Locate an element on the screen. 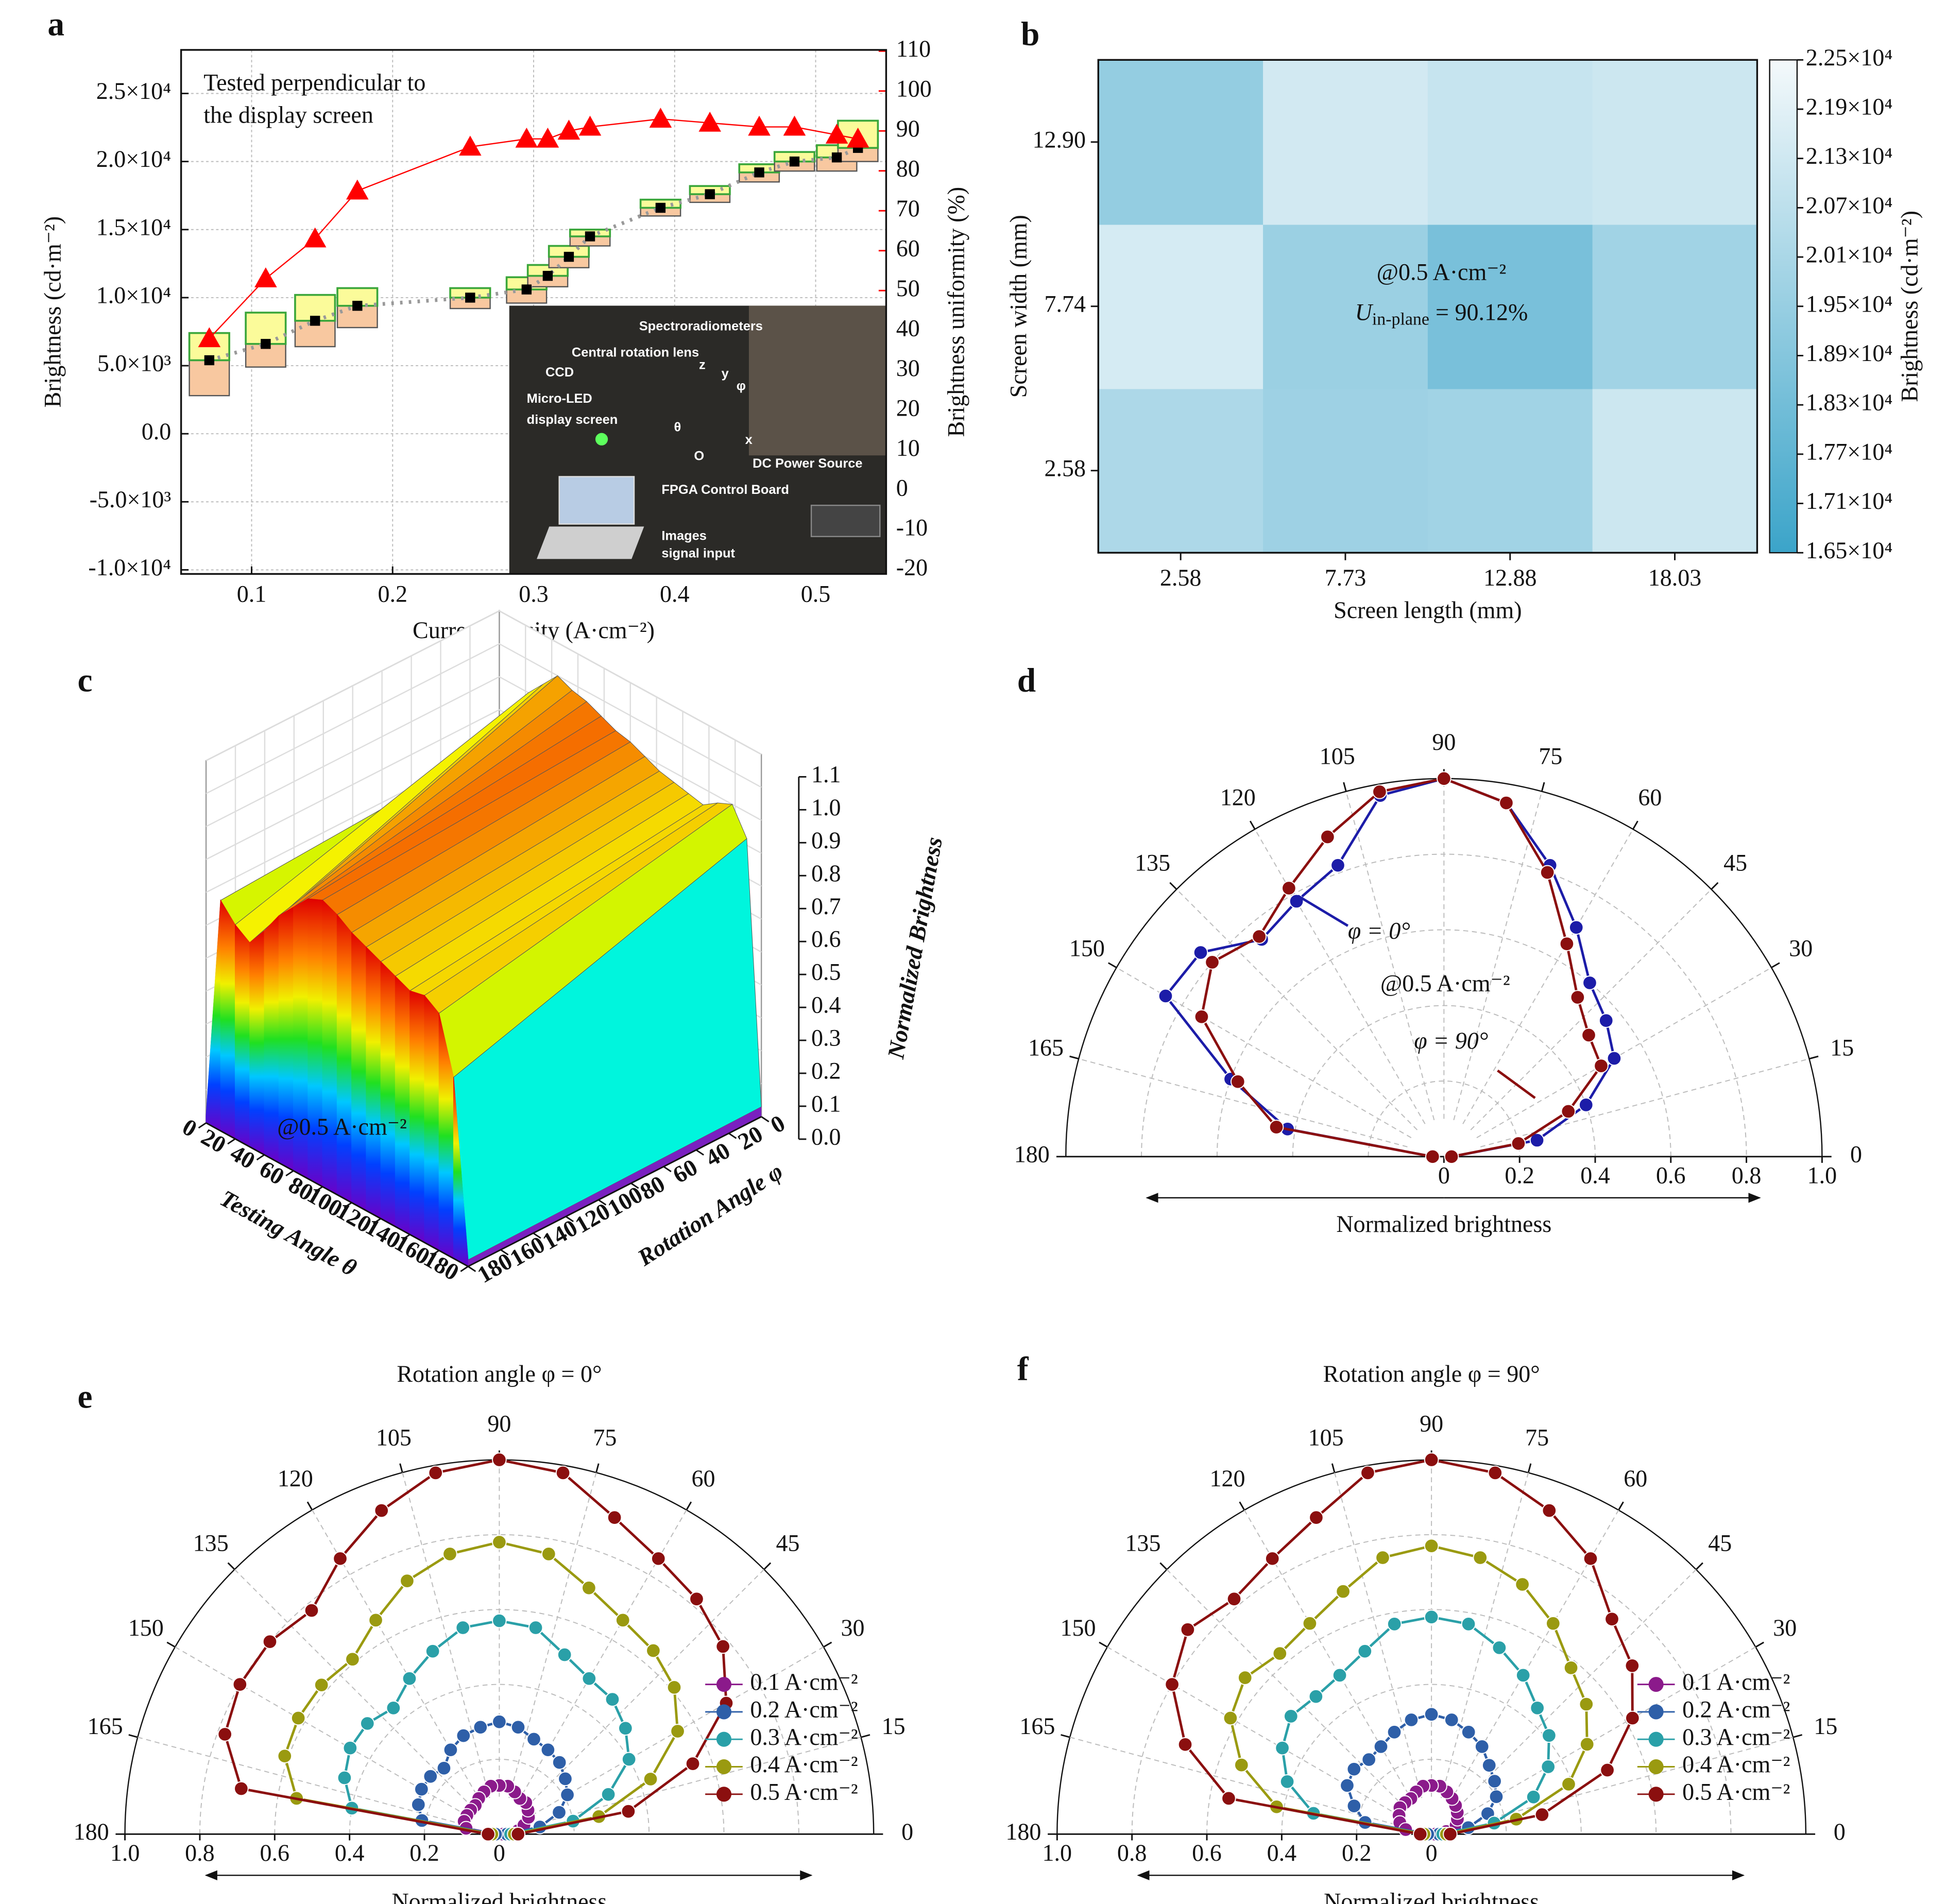 The image size is (1947, 1904). box-lower is located at coordinates (209, 378).